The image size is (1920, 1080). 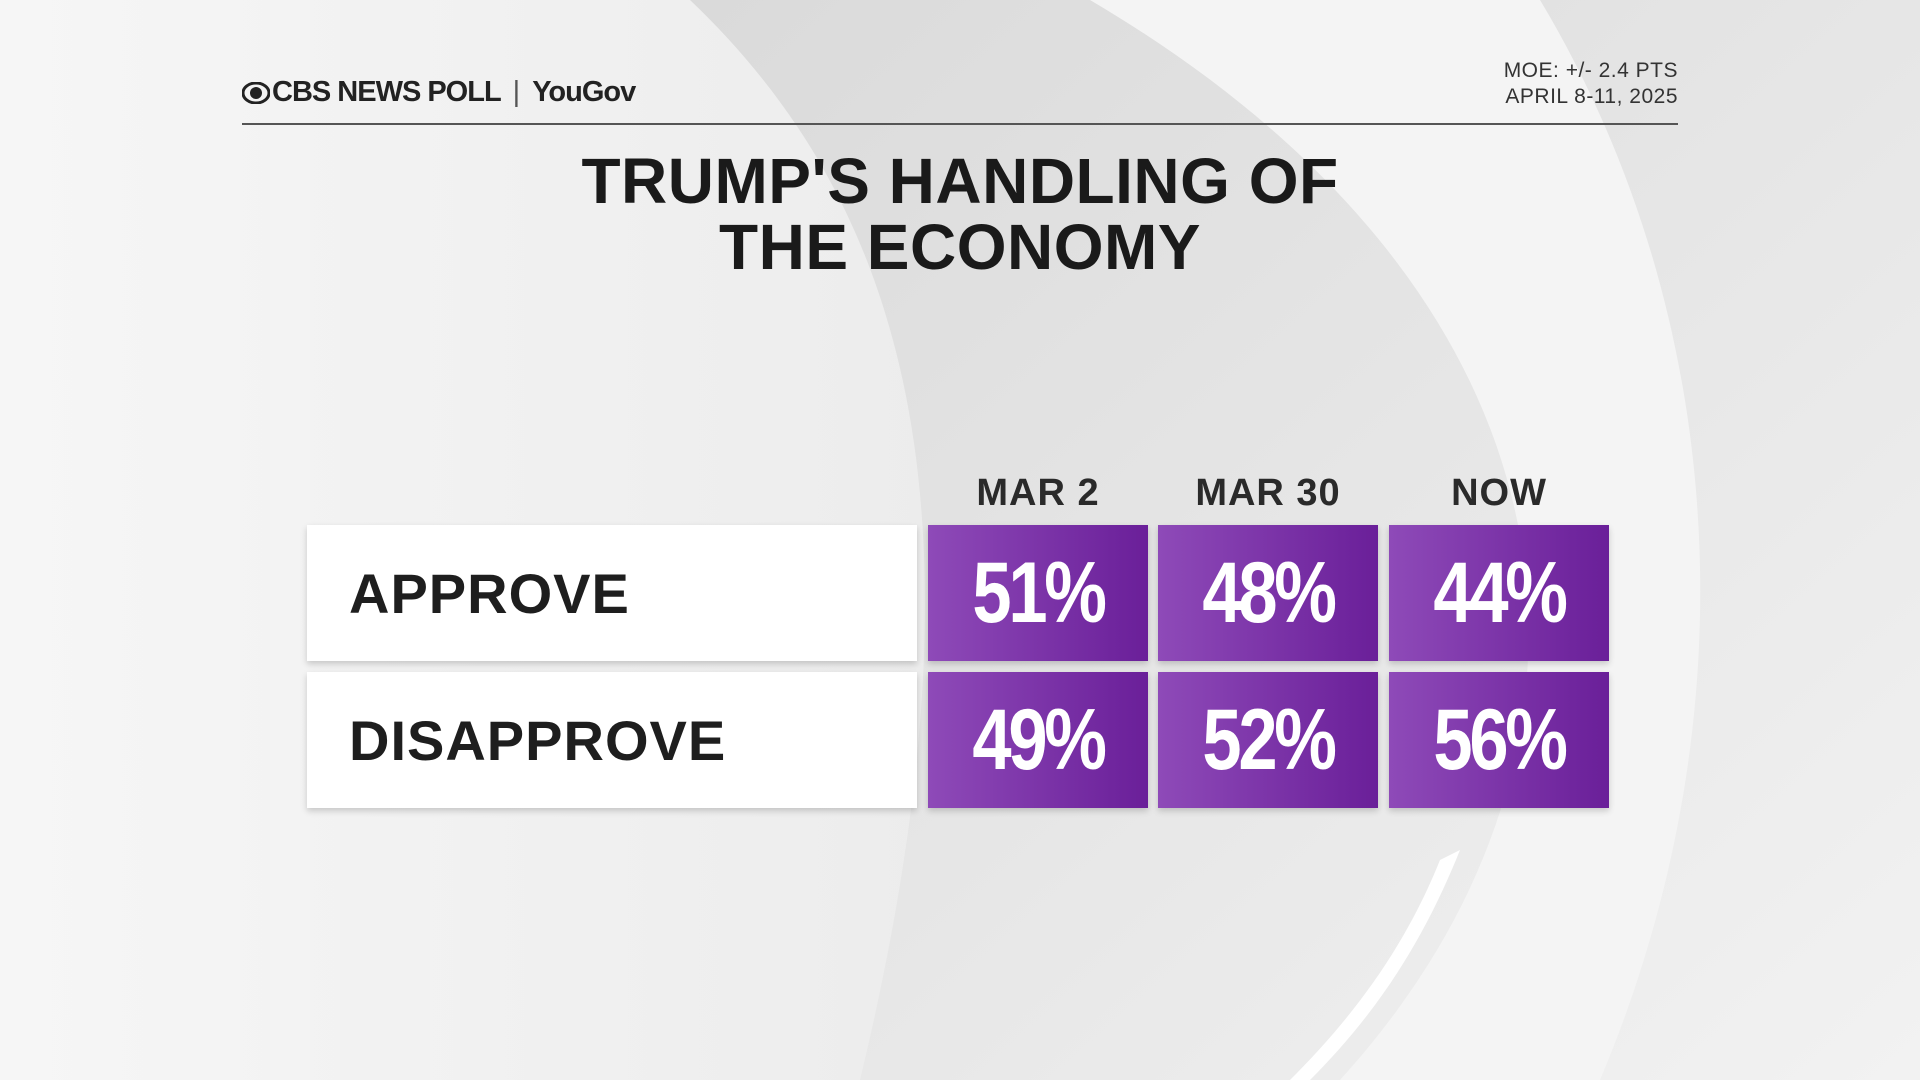 What do you see at coordinates (960, 247) in the screenshot?
I see `title-line: THE ECONOMY` at bounding box center [960, 247].